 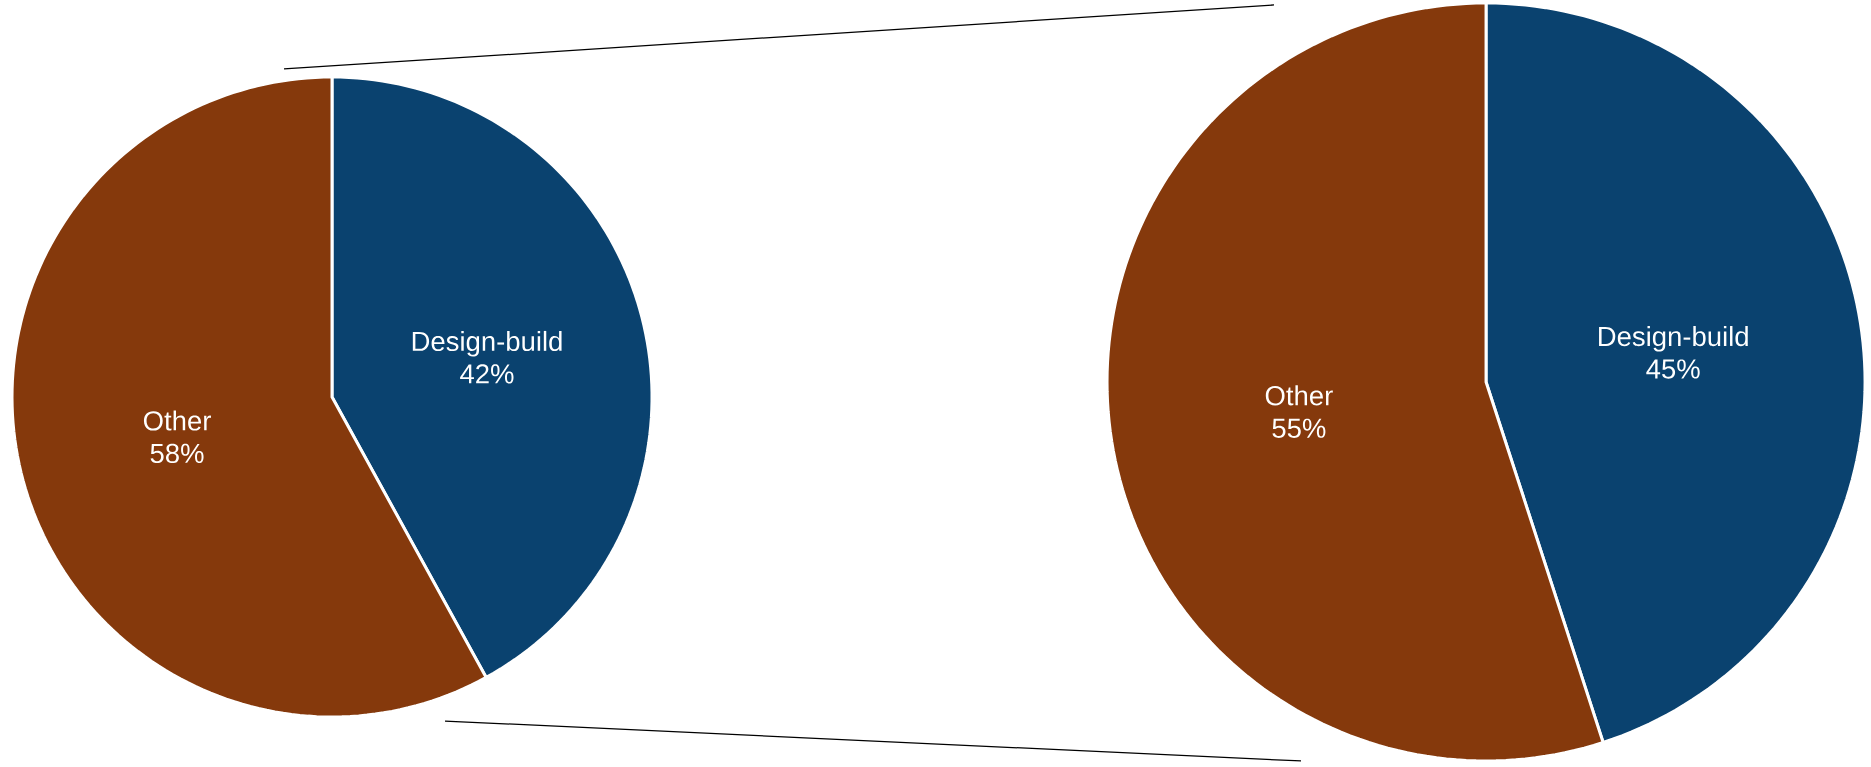 What do you see at coordinates (1299, 428) in the screenshot?
I see `data-label: 55%` at bounding box center [1299, 428].